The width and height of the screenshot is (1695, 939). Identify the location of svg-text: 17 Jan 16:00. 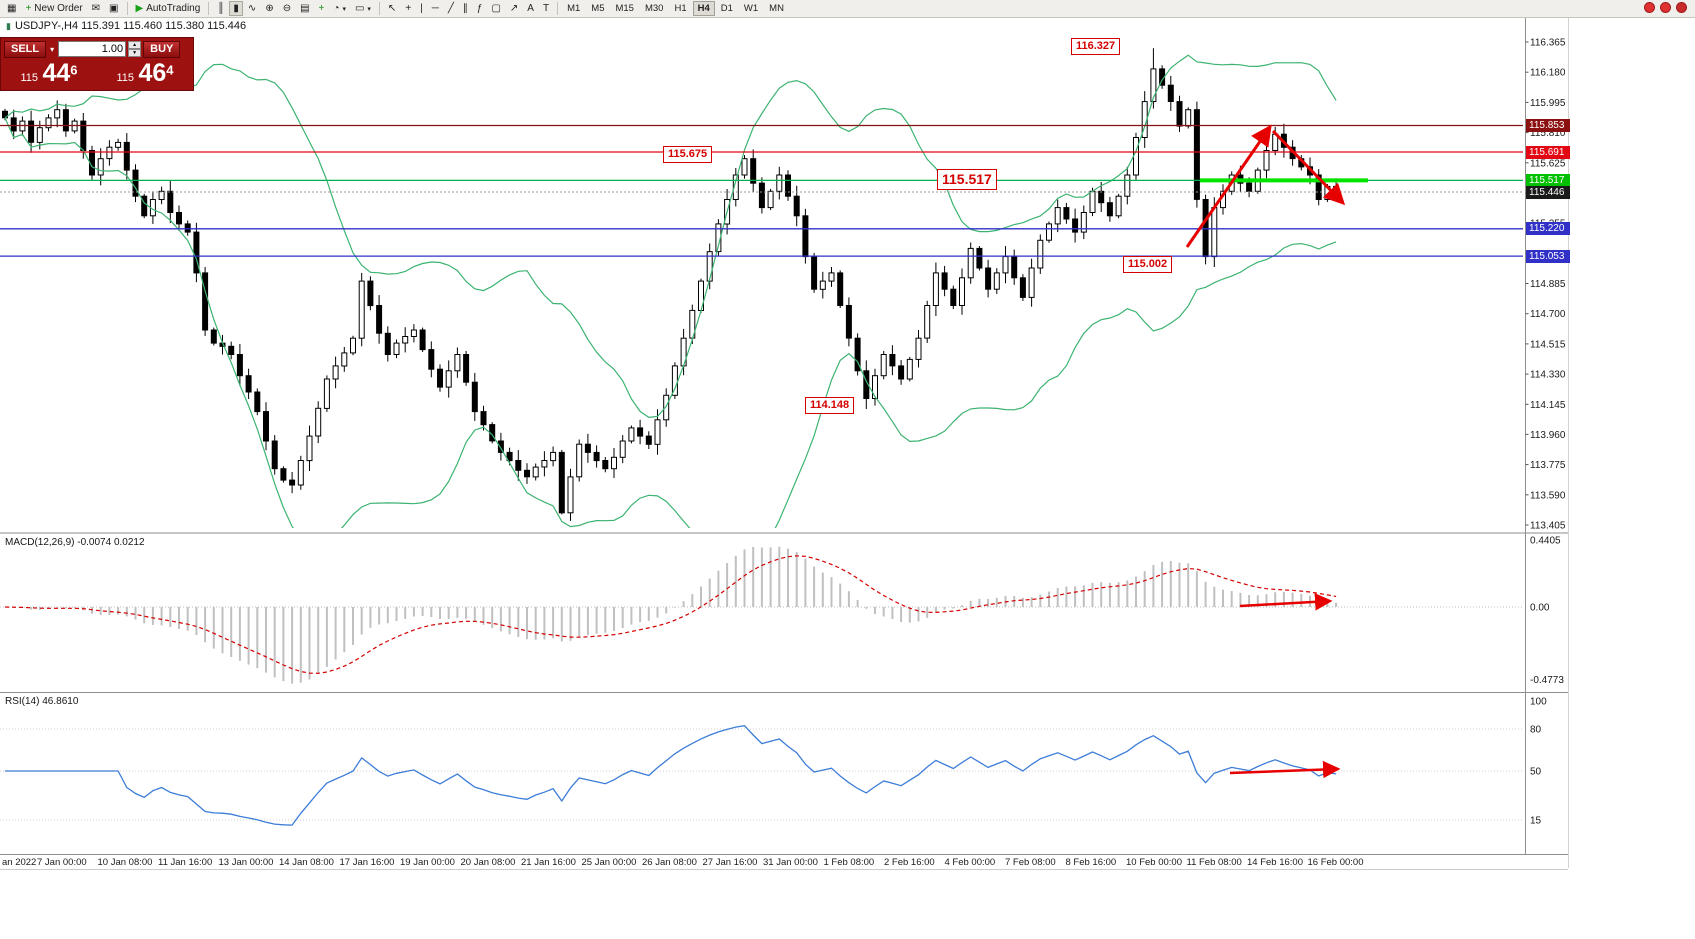
(367, 862).